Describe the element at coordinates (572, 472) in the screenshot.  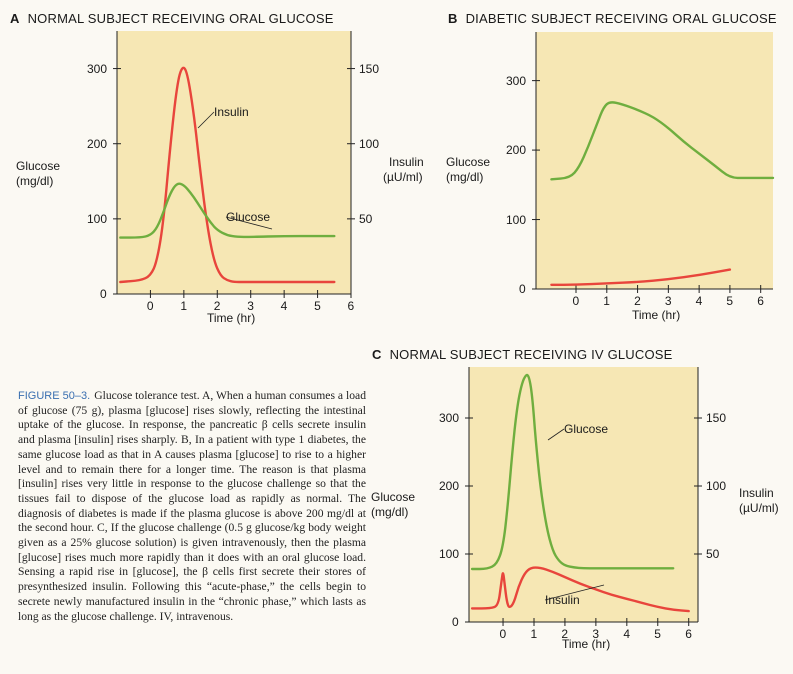
I see `panel-c-glucose-line` at that location.